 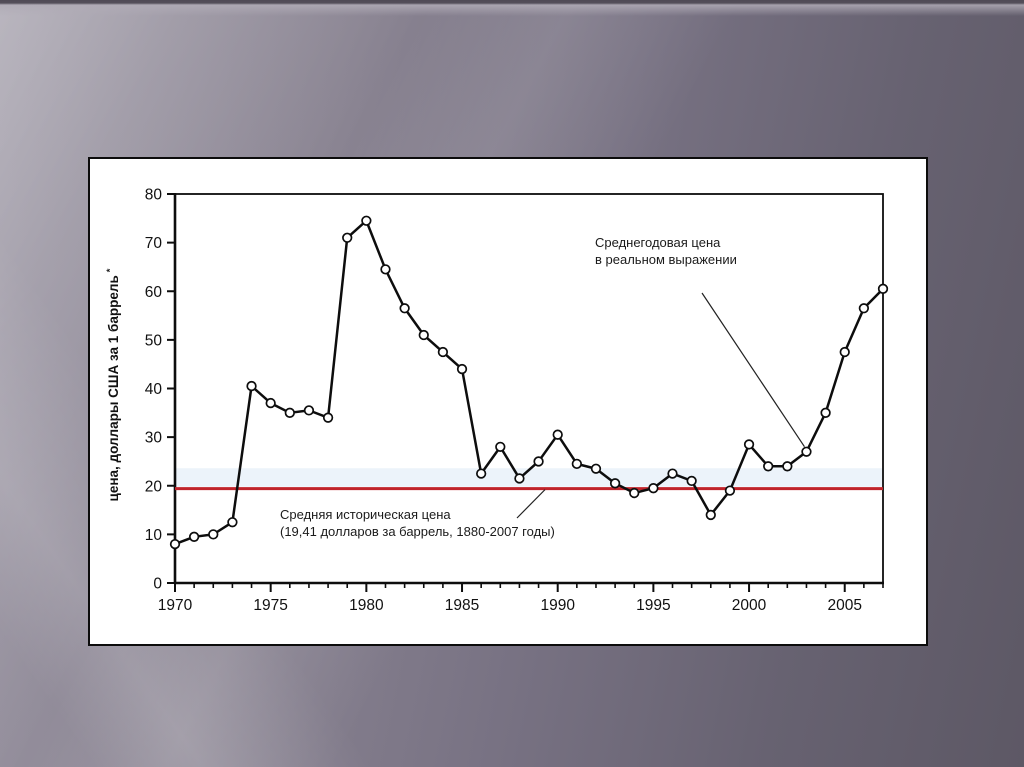 I want to click on y-tick-label: 80, so click(x=154, y=195).